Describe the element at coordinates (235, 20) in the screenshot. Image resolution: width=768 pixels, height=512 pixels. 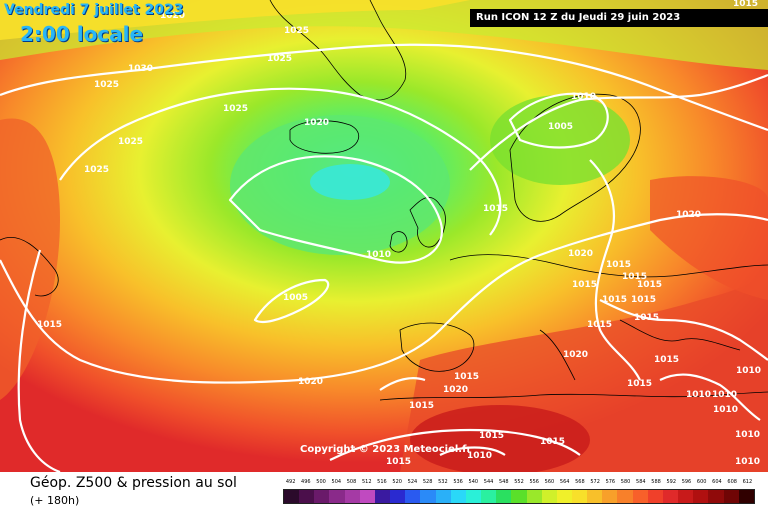
I see `northern-yellow` at that location.